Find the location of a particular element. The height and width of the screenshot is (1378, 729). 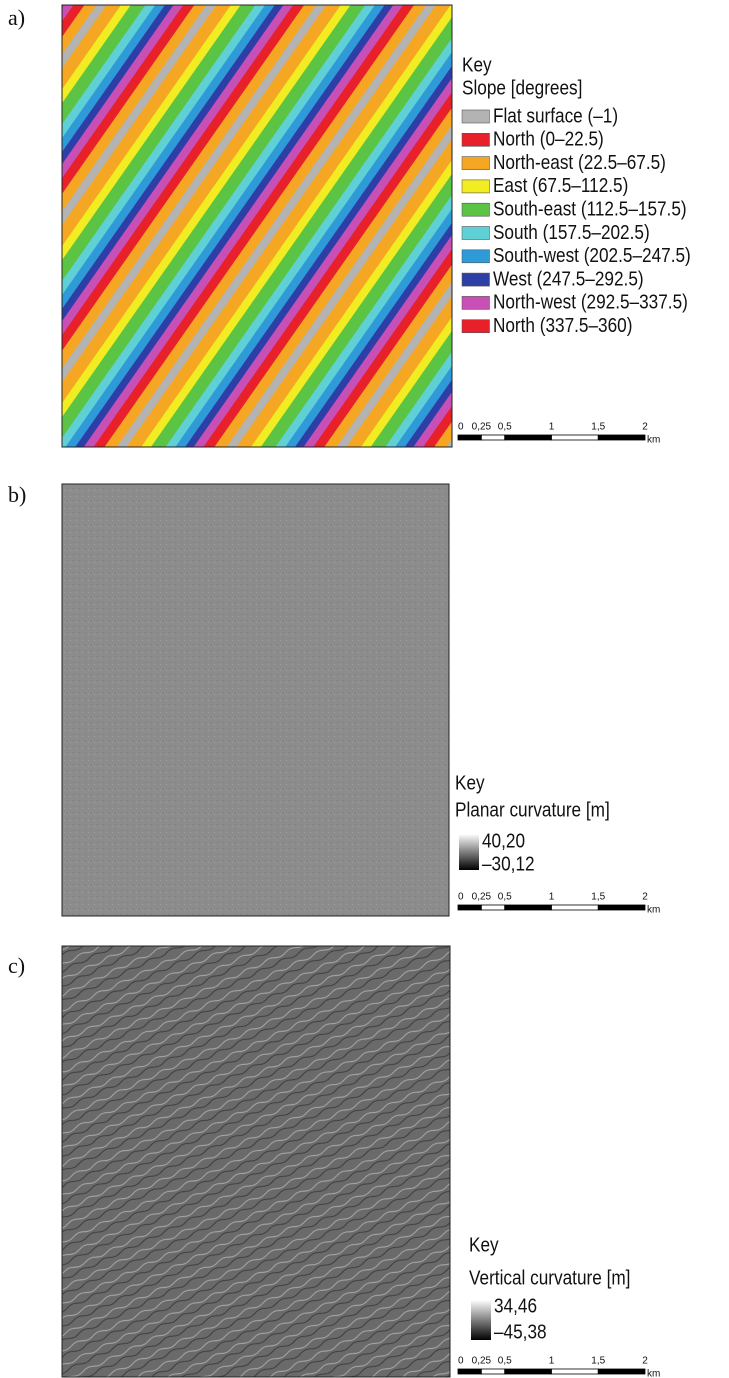

panel-label: c) is located at coordinates (16, 965).